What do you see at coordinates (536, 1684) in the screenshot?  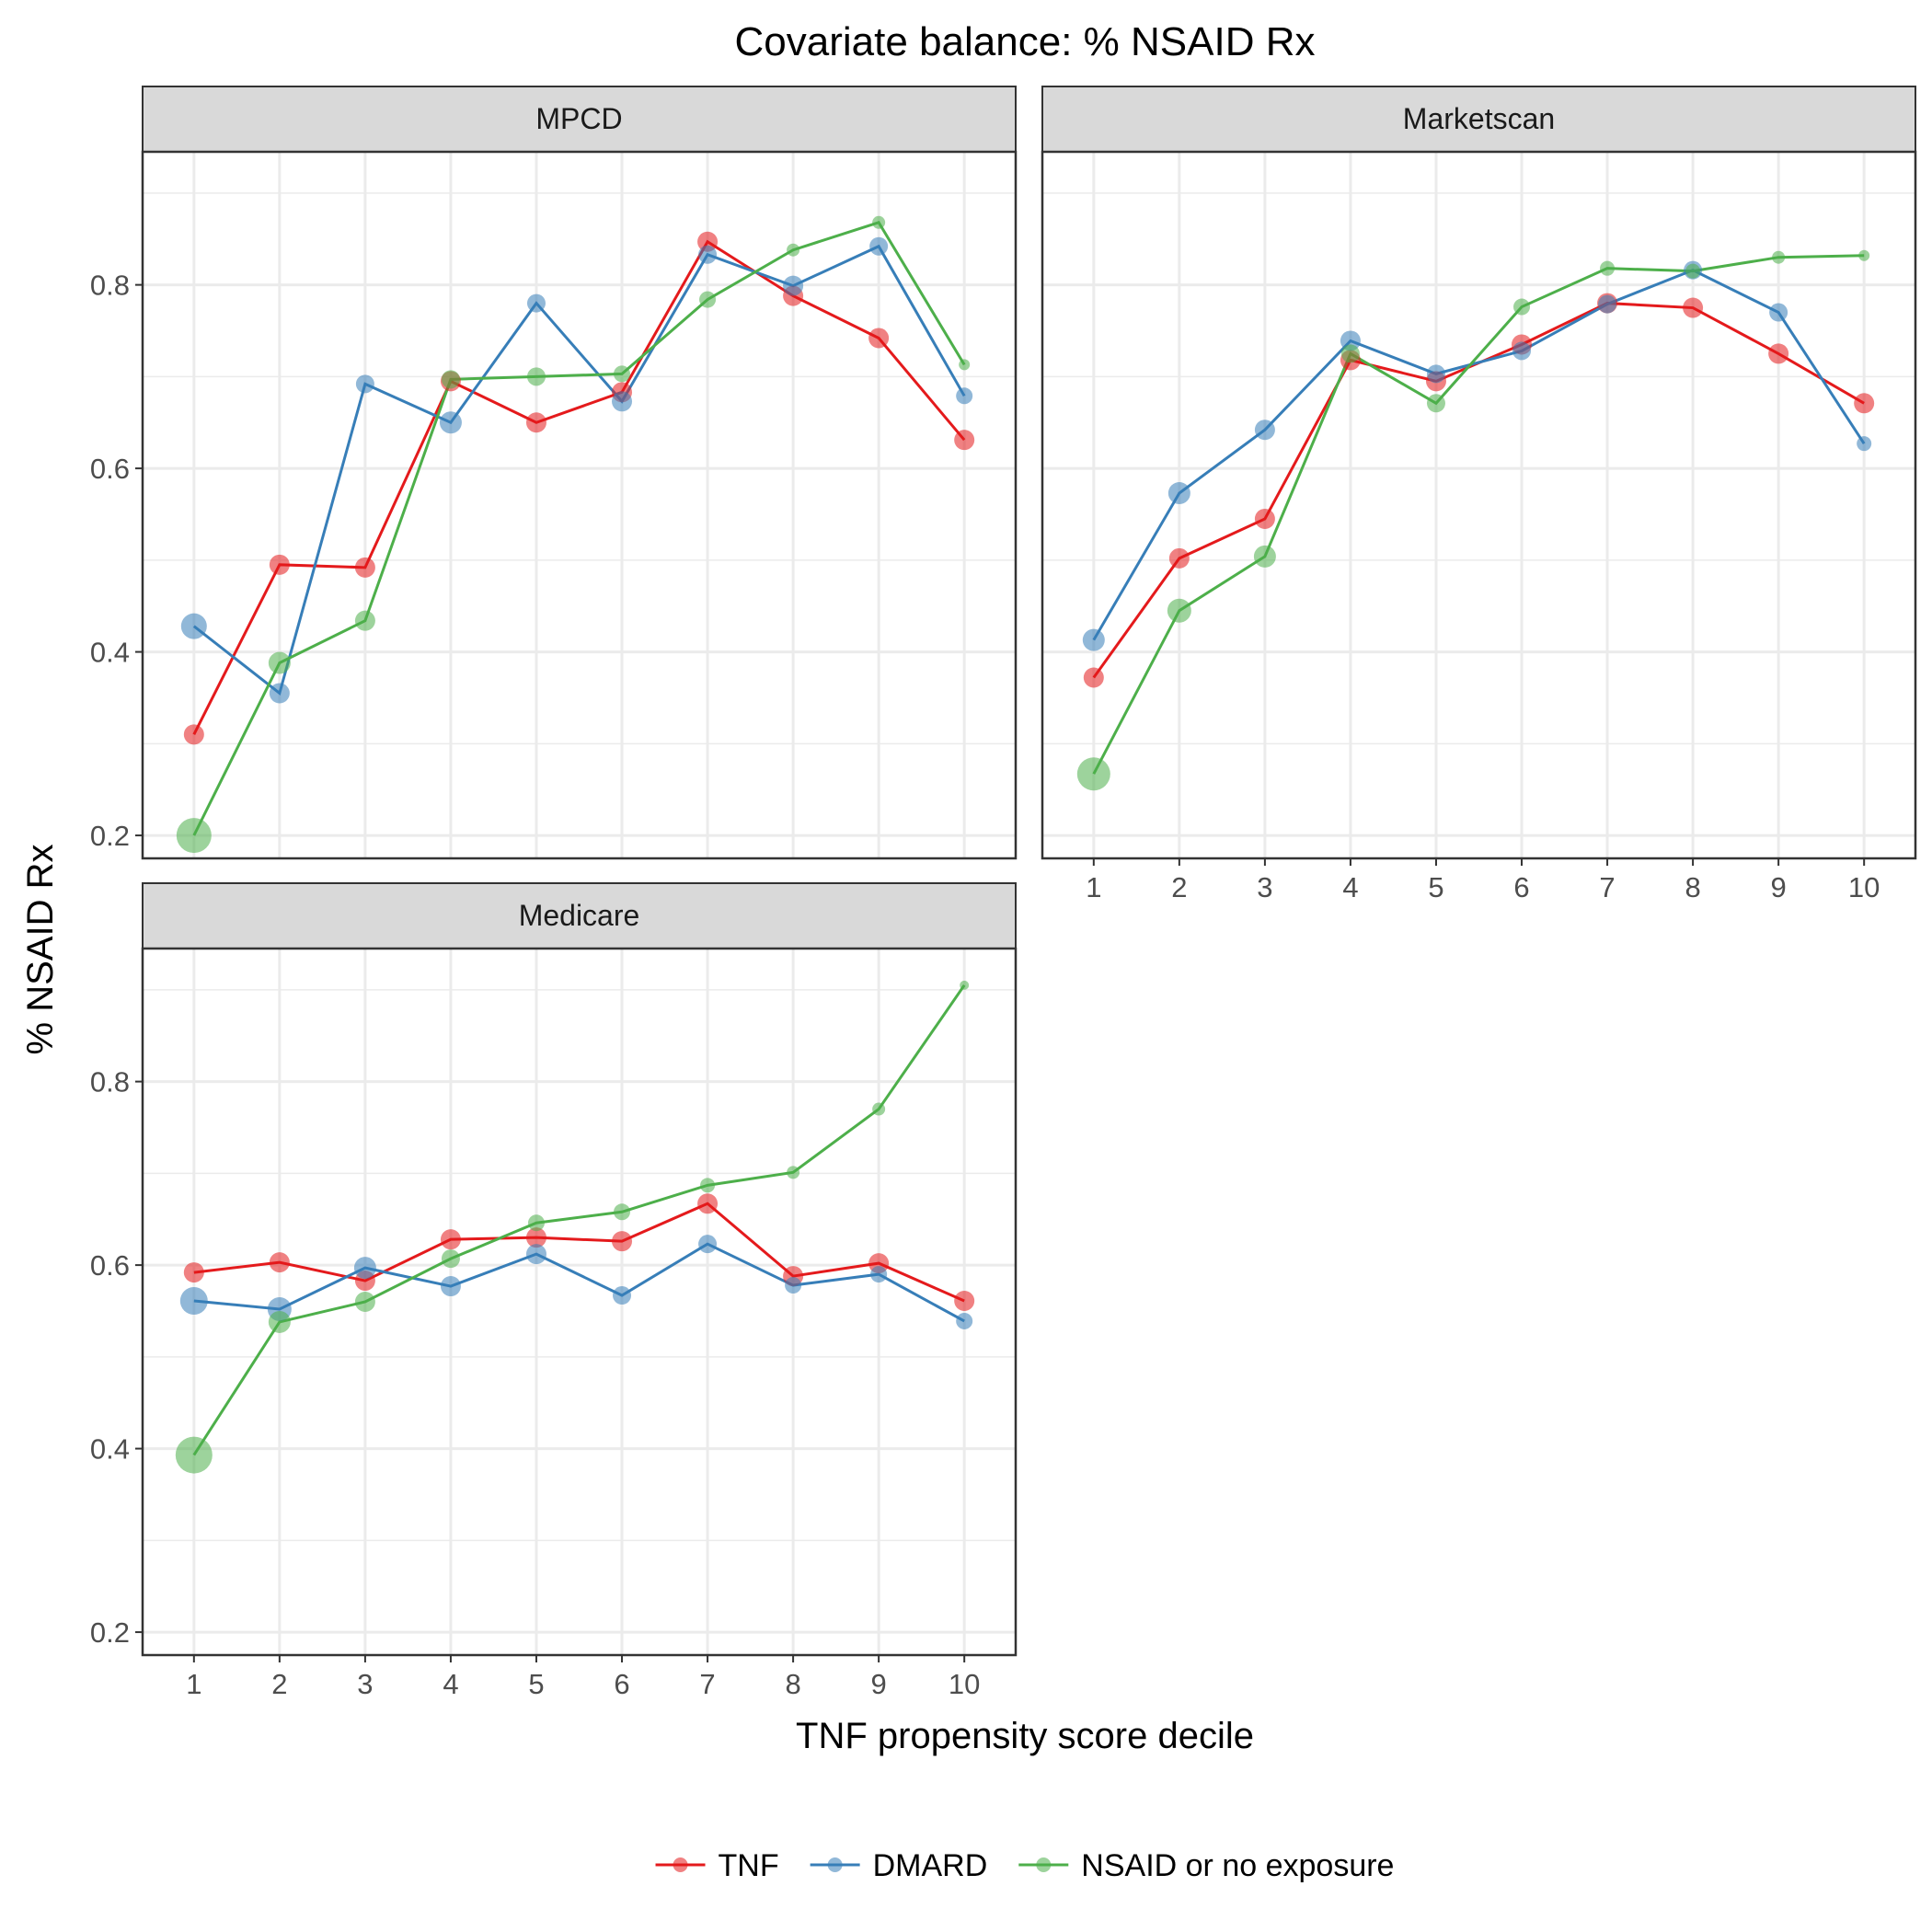 I see `x-tick-label: 5` at bounding box center [536, 1684].